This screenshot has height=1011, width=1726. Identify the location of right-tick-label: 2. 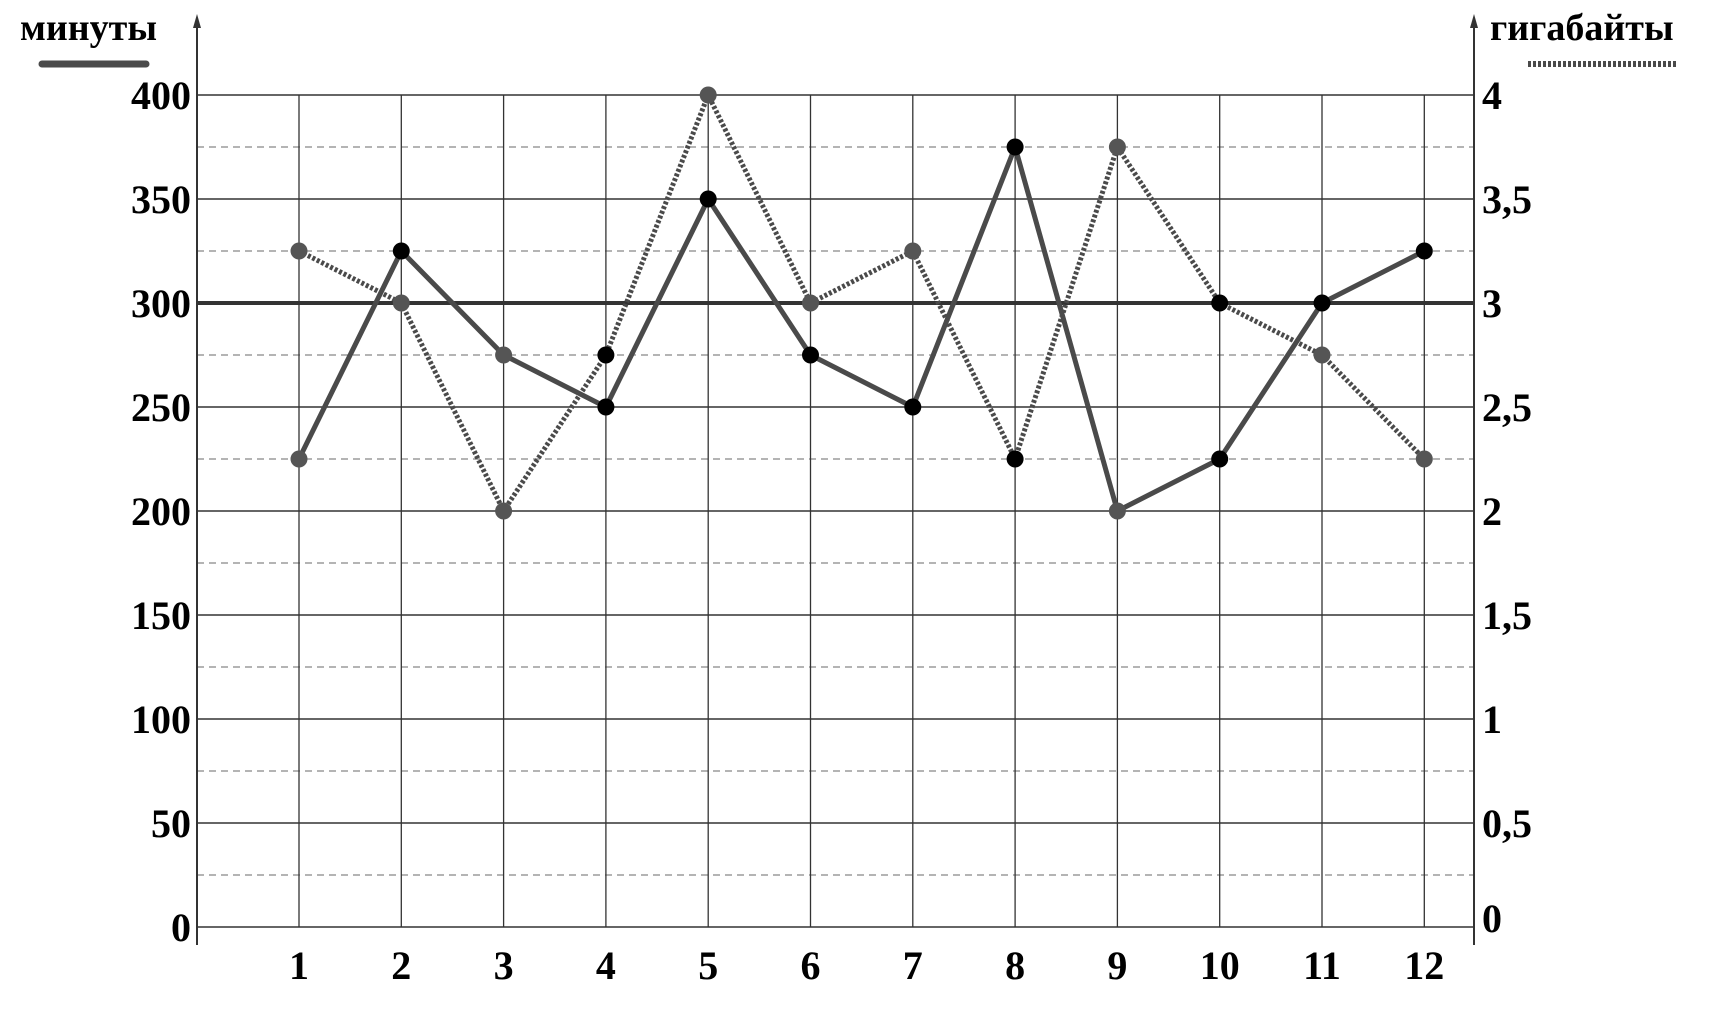
(1492, 511).